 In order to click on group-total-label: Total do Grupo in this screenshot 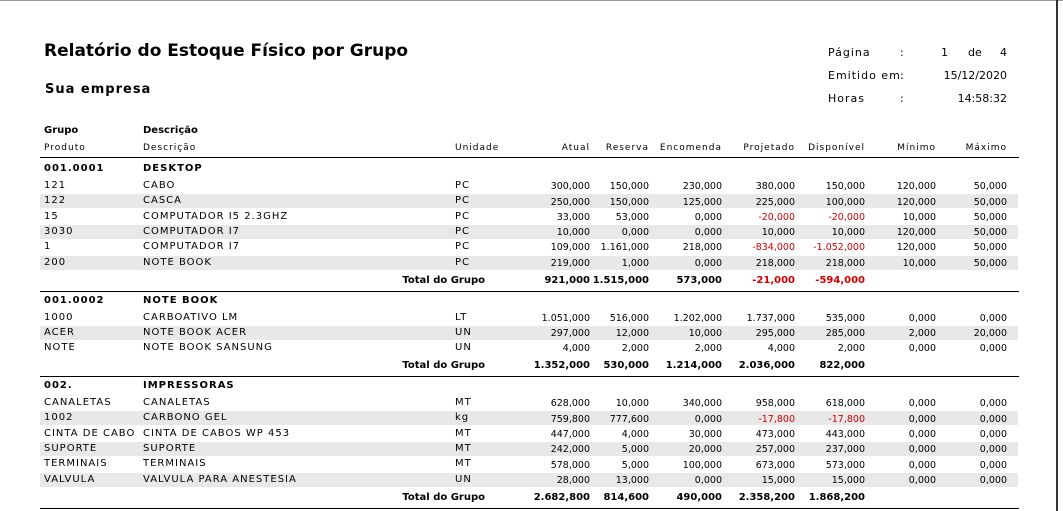, I will do `click(443, 497)`.